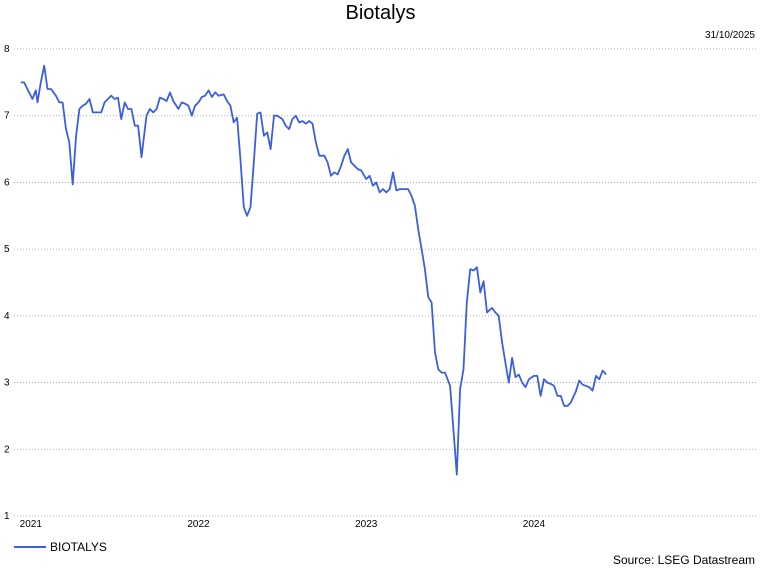  I want to click on legend: BIOTALYS, so click(60, 547).